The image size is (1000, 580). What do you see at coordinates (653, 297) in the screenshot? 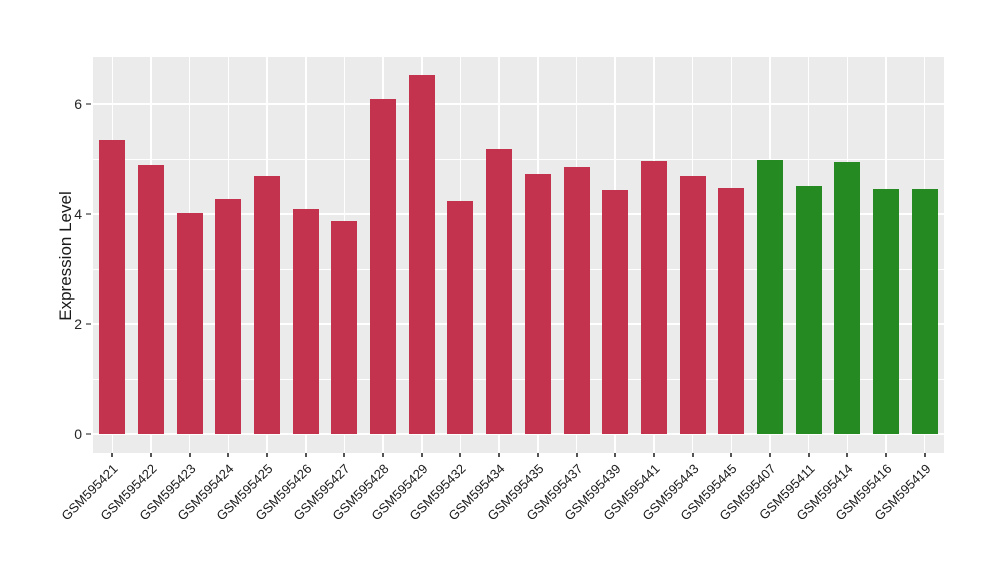
I see `bar-GSM595441` at bounding box center [653, 297].